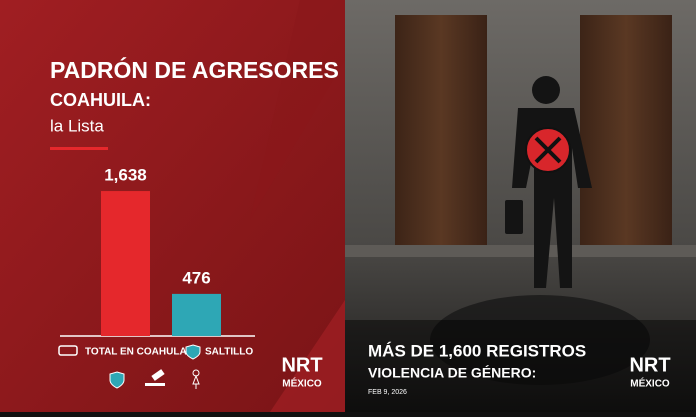 This screenshot has width=696, height=417. Describe the element at coordinates (194, 69) in the screenshot. I see `title: PADRÓN DE AGRESORES` at that location.